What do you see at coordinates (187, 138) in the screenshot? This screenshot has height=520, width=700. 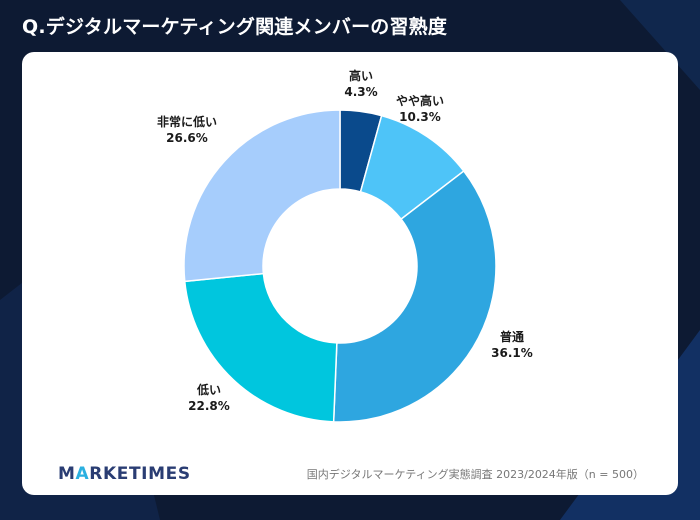 I see `slice-value-label: 26.6%` at bounding box center [187, 138].